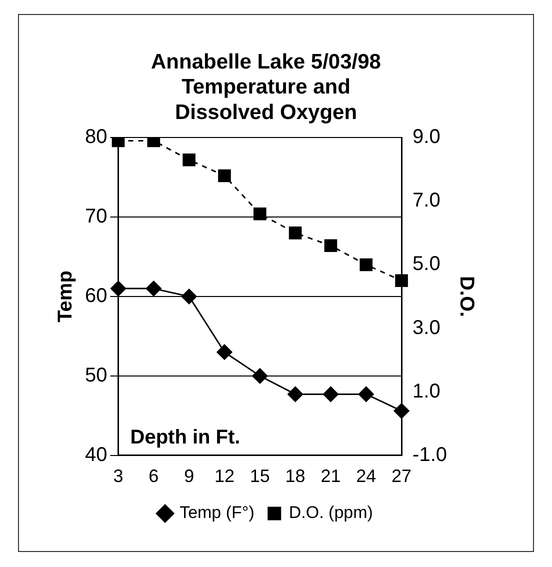  What do you see at coordinates (185, 437) in the screenshot?
I see `x-axis-title: Depth in Ft.` at bounding box center [185, 437].